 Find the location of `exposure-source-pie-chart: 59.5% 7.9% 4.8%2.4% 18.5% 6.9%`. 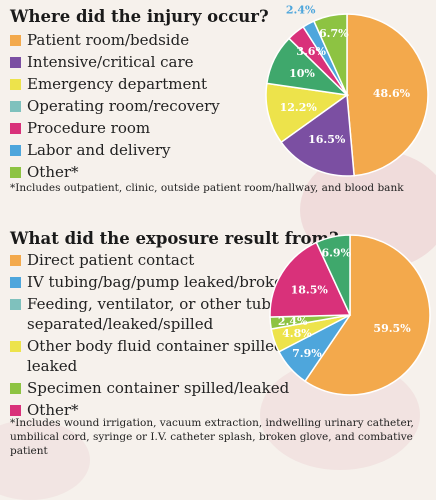

exposure-source-pie-chart: 59.5% 7.9% 4.8%2.4% 18.5% 6.9% is located at coordinates (350, 315).